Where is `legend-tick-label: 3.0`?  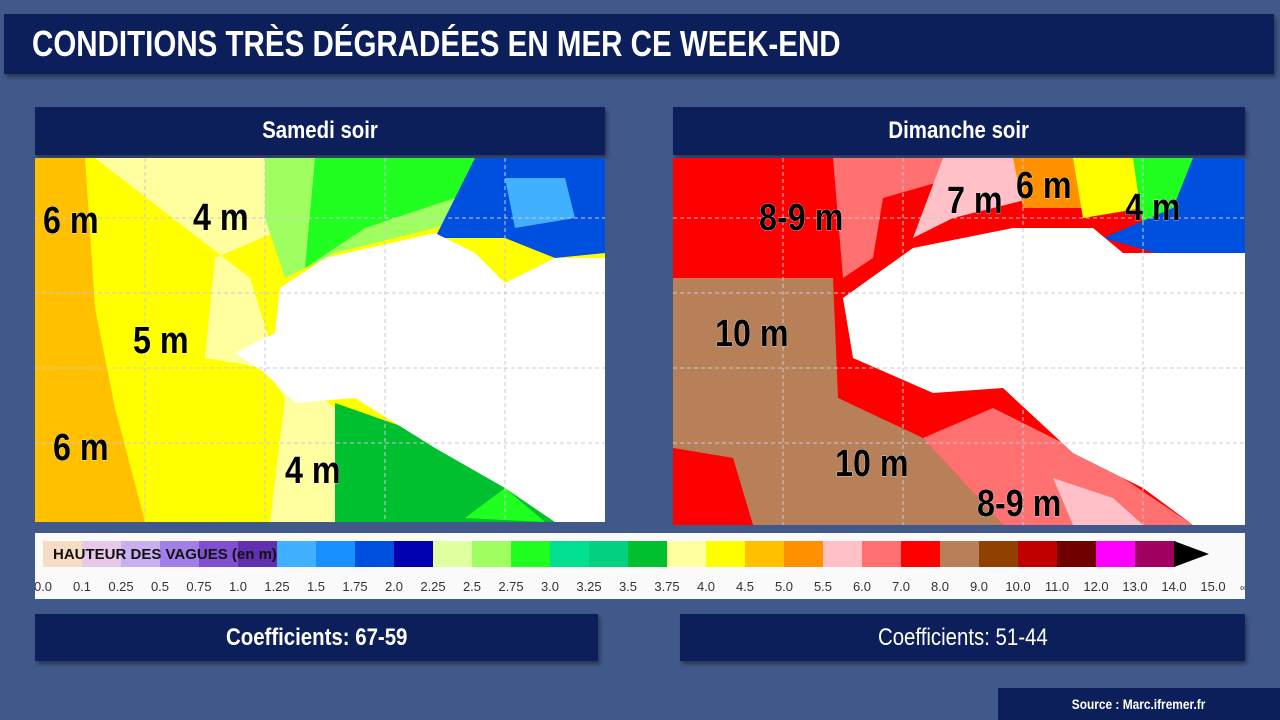 legend-tick-label: 3.0 is located at coordinates (550, 586).